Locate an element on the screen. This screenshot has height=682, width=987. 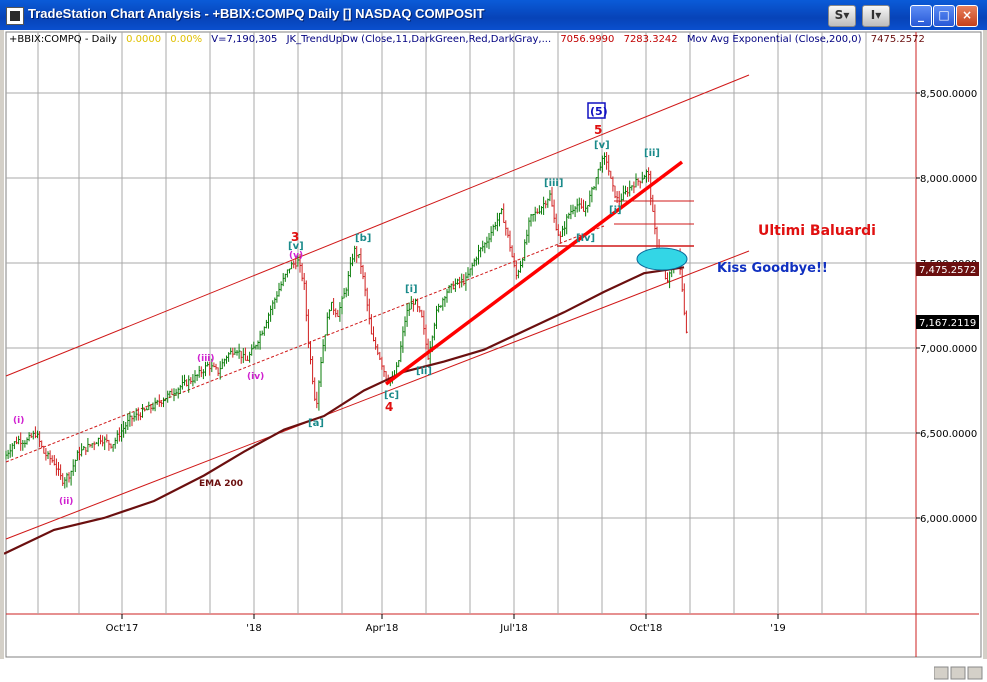
symbol-link-label: S is located at coordinates (839, 15).